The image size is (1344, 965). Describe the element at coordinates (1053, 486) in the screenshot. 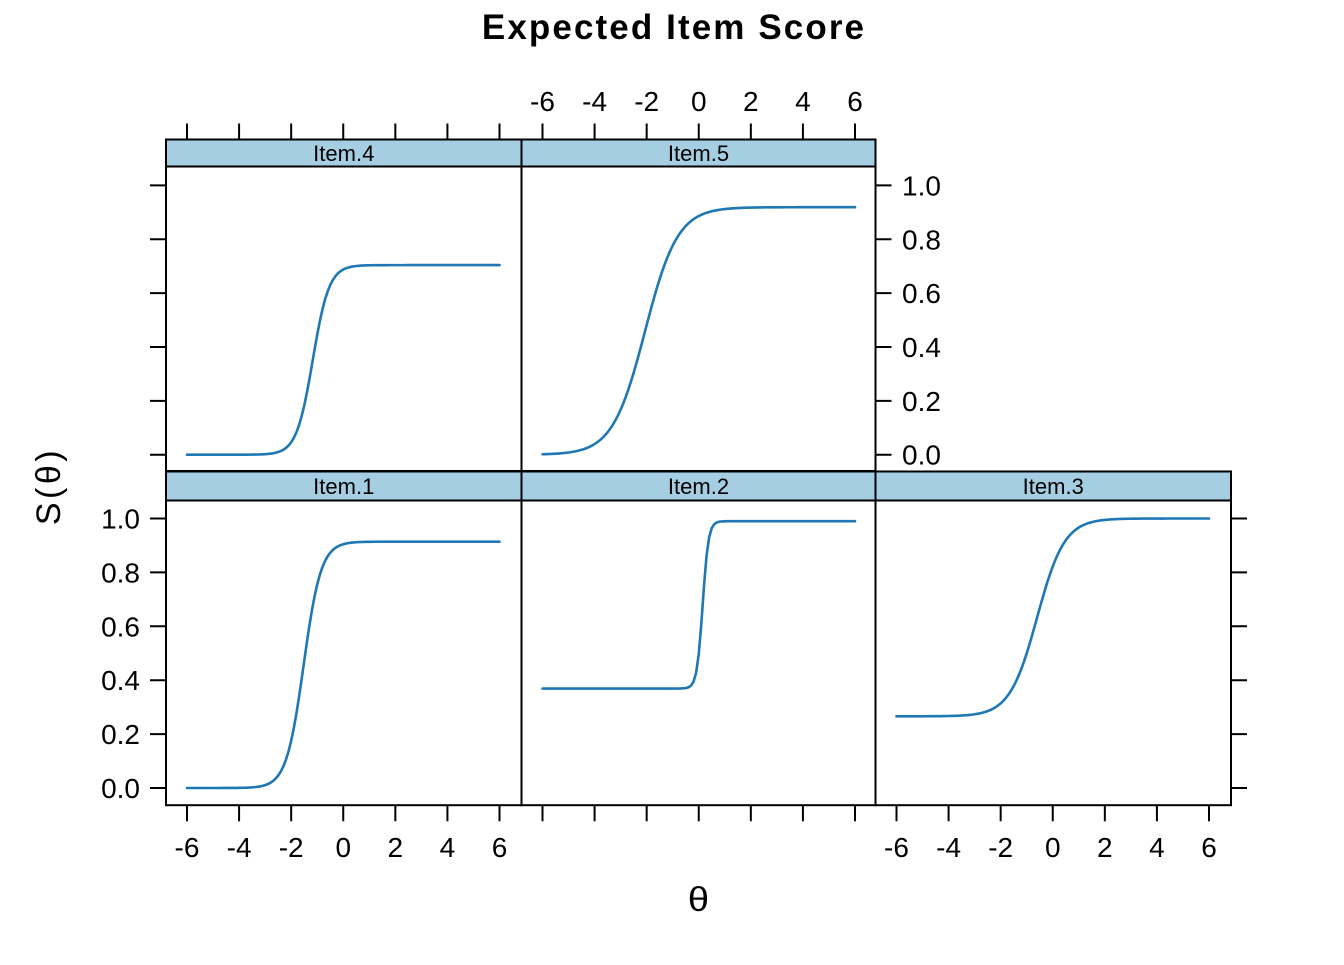

I see `svg-text: Item.3` at that location.